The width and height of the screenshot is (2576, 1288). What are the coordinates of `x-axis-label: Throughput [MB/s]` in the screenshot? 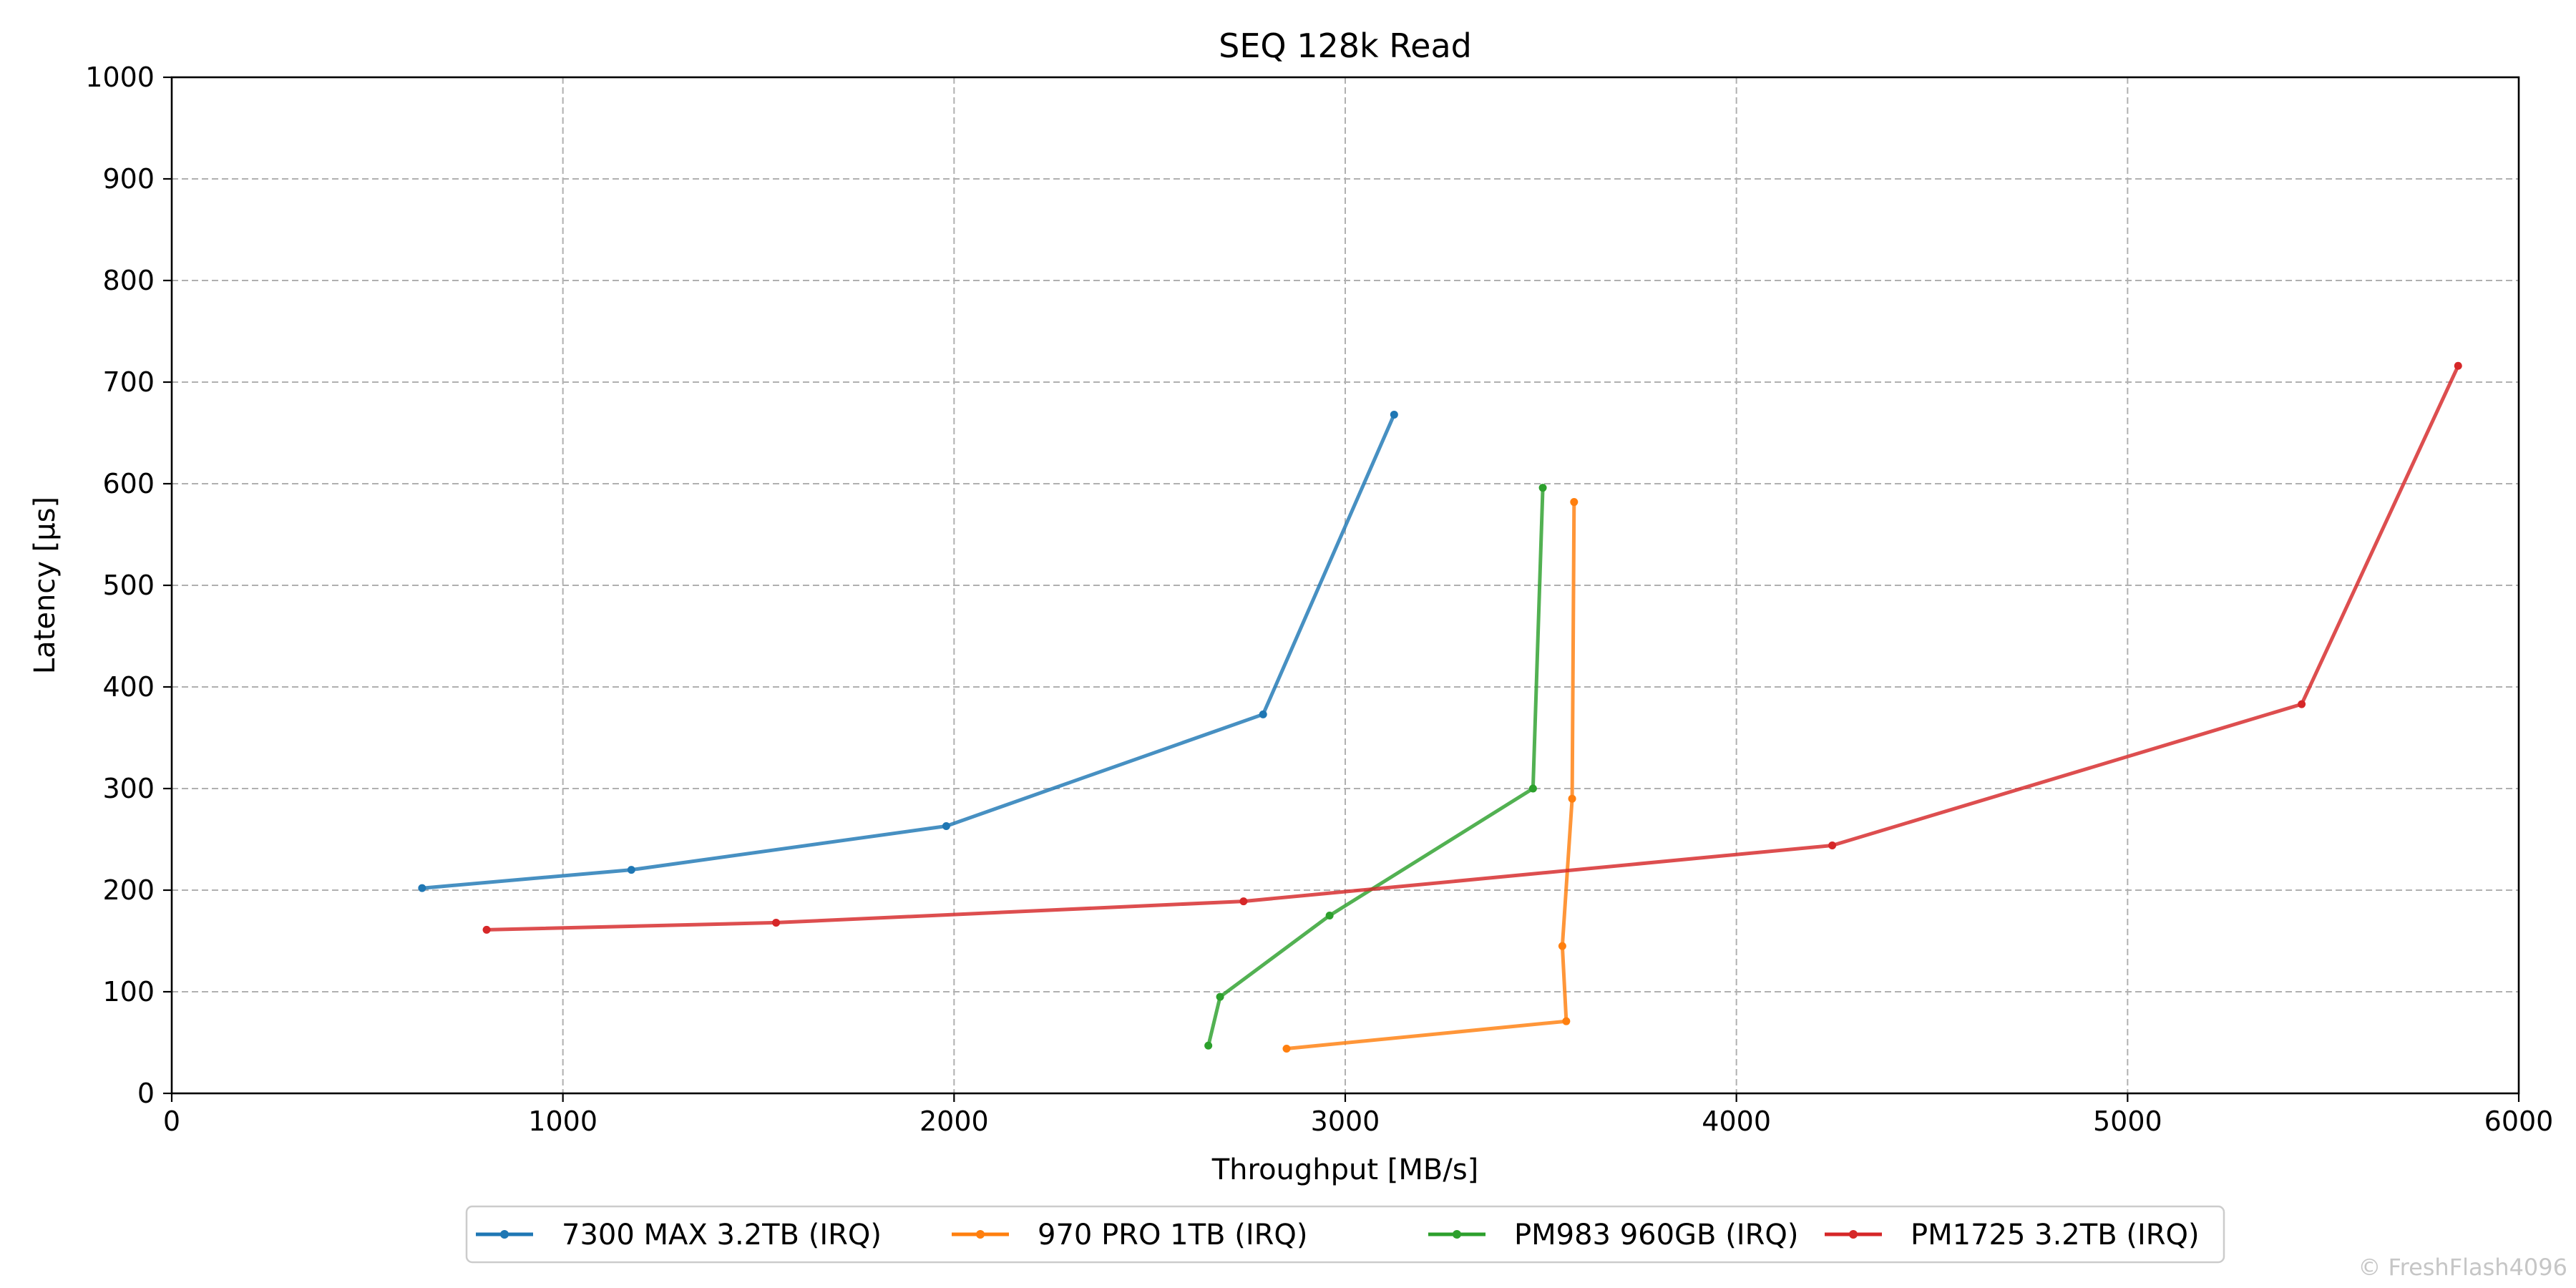 It's located at (1345, 1169).